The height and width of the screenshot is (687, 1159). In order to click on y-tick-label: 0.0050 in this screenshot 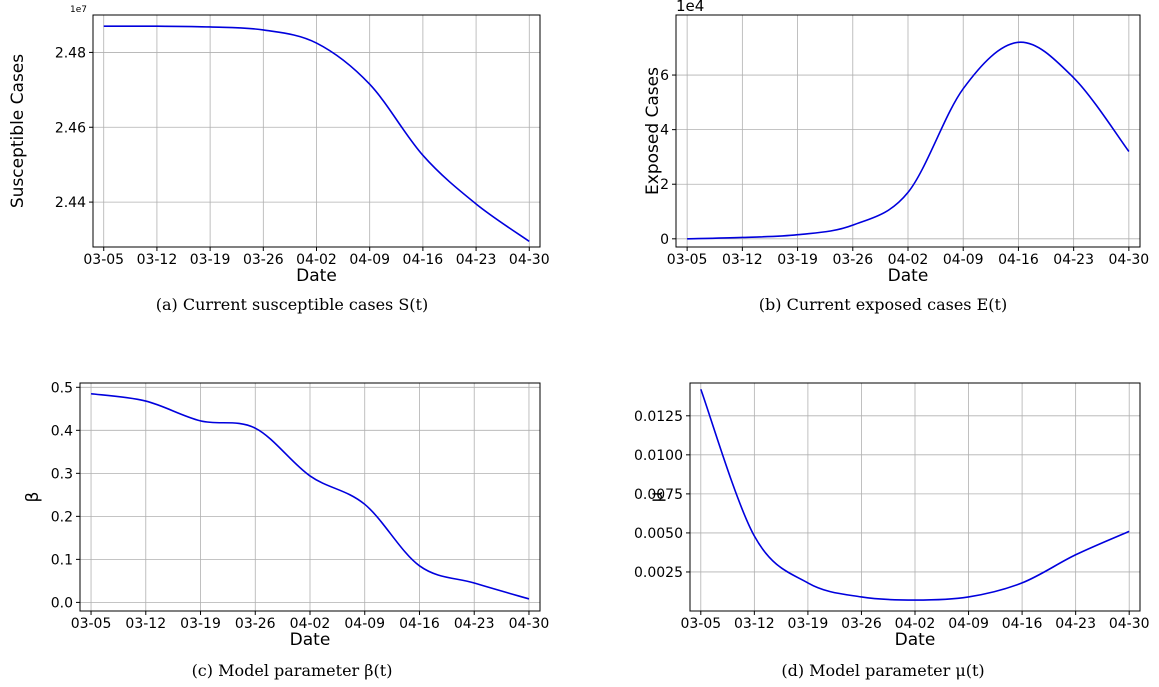, I will do `click(658, 534)`.